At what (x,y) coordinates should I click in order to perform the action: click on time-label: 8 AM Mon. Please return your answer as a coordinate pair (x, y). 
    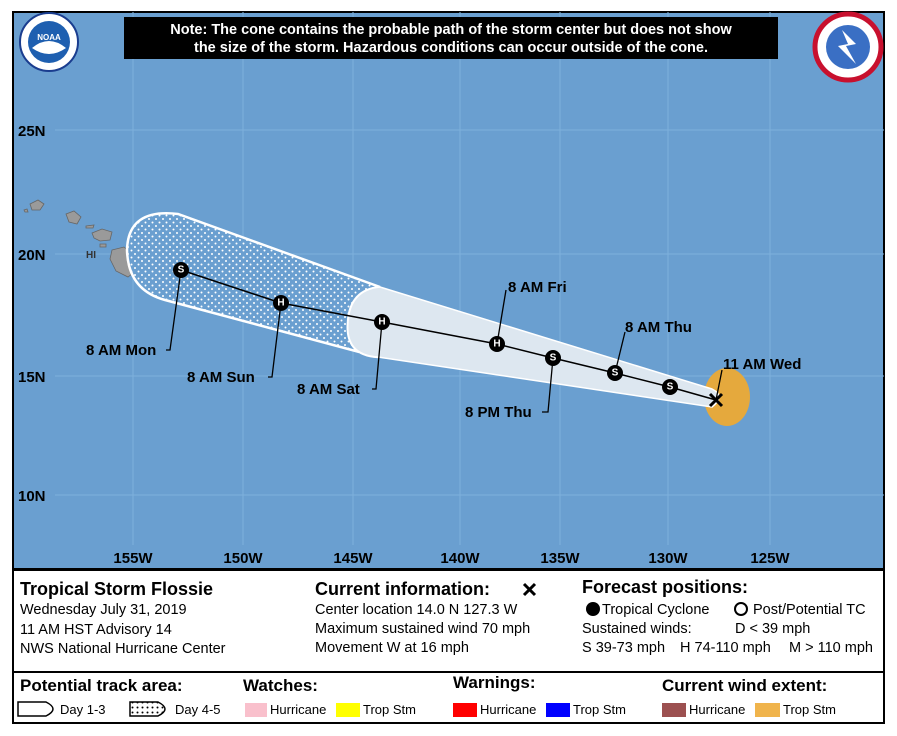
    Looking at the image, I should click on (121, 350).